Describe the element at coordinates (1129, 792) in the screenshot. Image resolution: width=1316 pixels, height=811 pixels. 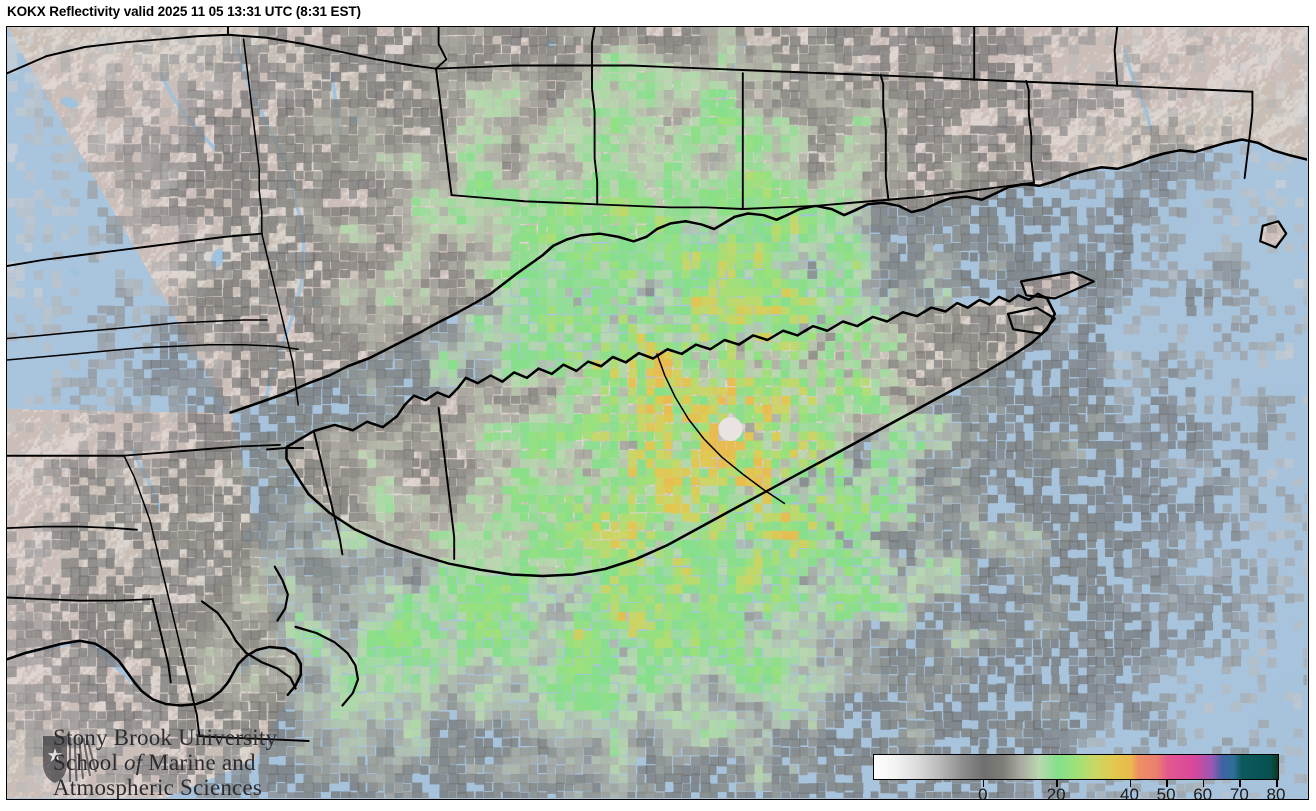
I see `colorbar-label-40: 40` at that location.